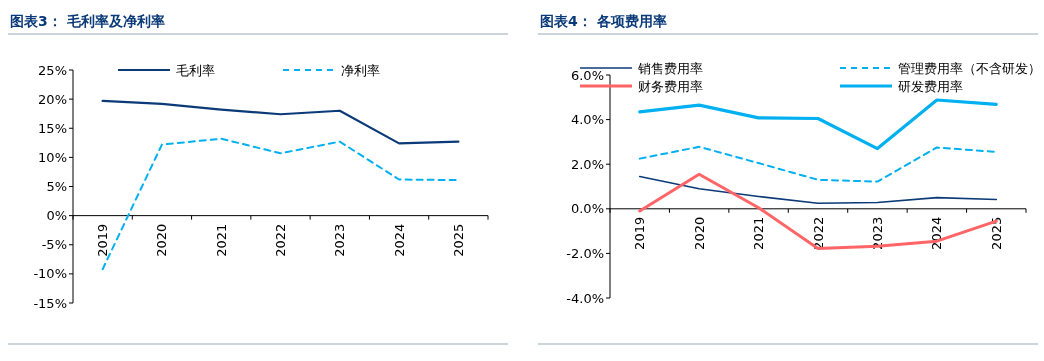 The image size is (1044, 361). What do you see at coordinates (52, 99) in the screenshot?
I see `y-tick-label: 20%` at bounding box center [52, 99].